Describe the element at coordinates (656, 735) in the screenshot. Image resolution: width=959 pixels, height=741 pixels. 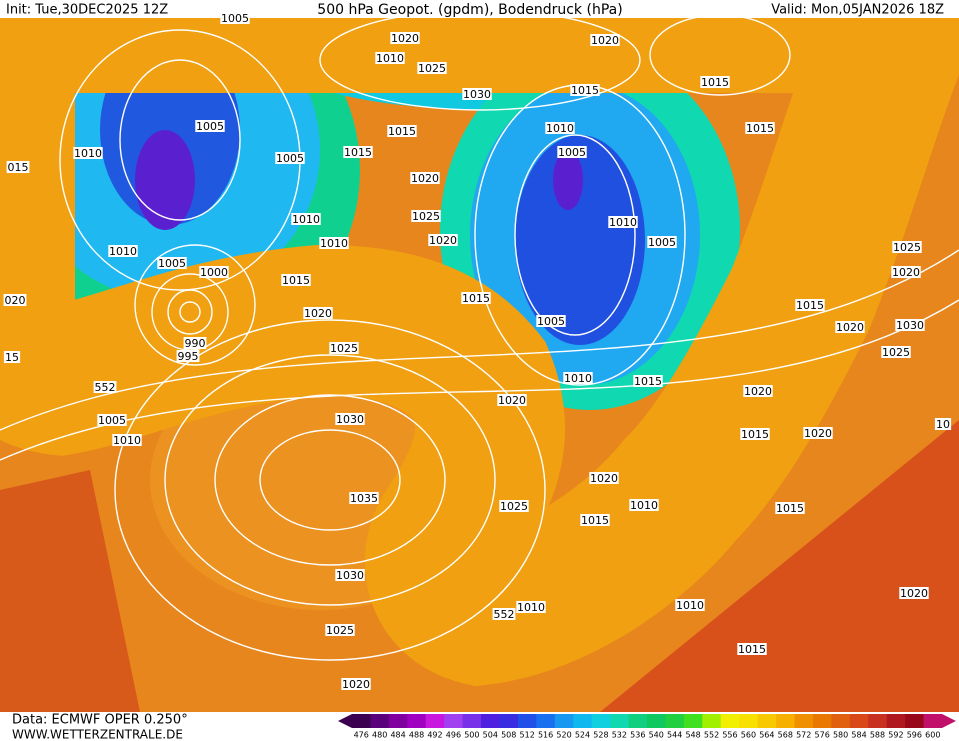
I see `colorbar-label: 540` at that location.